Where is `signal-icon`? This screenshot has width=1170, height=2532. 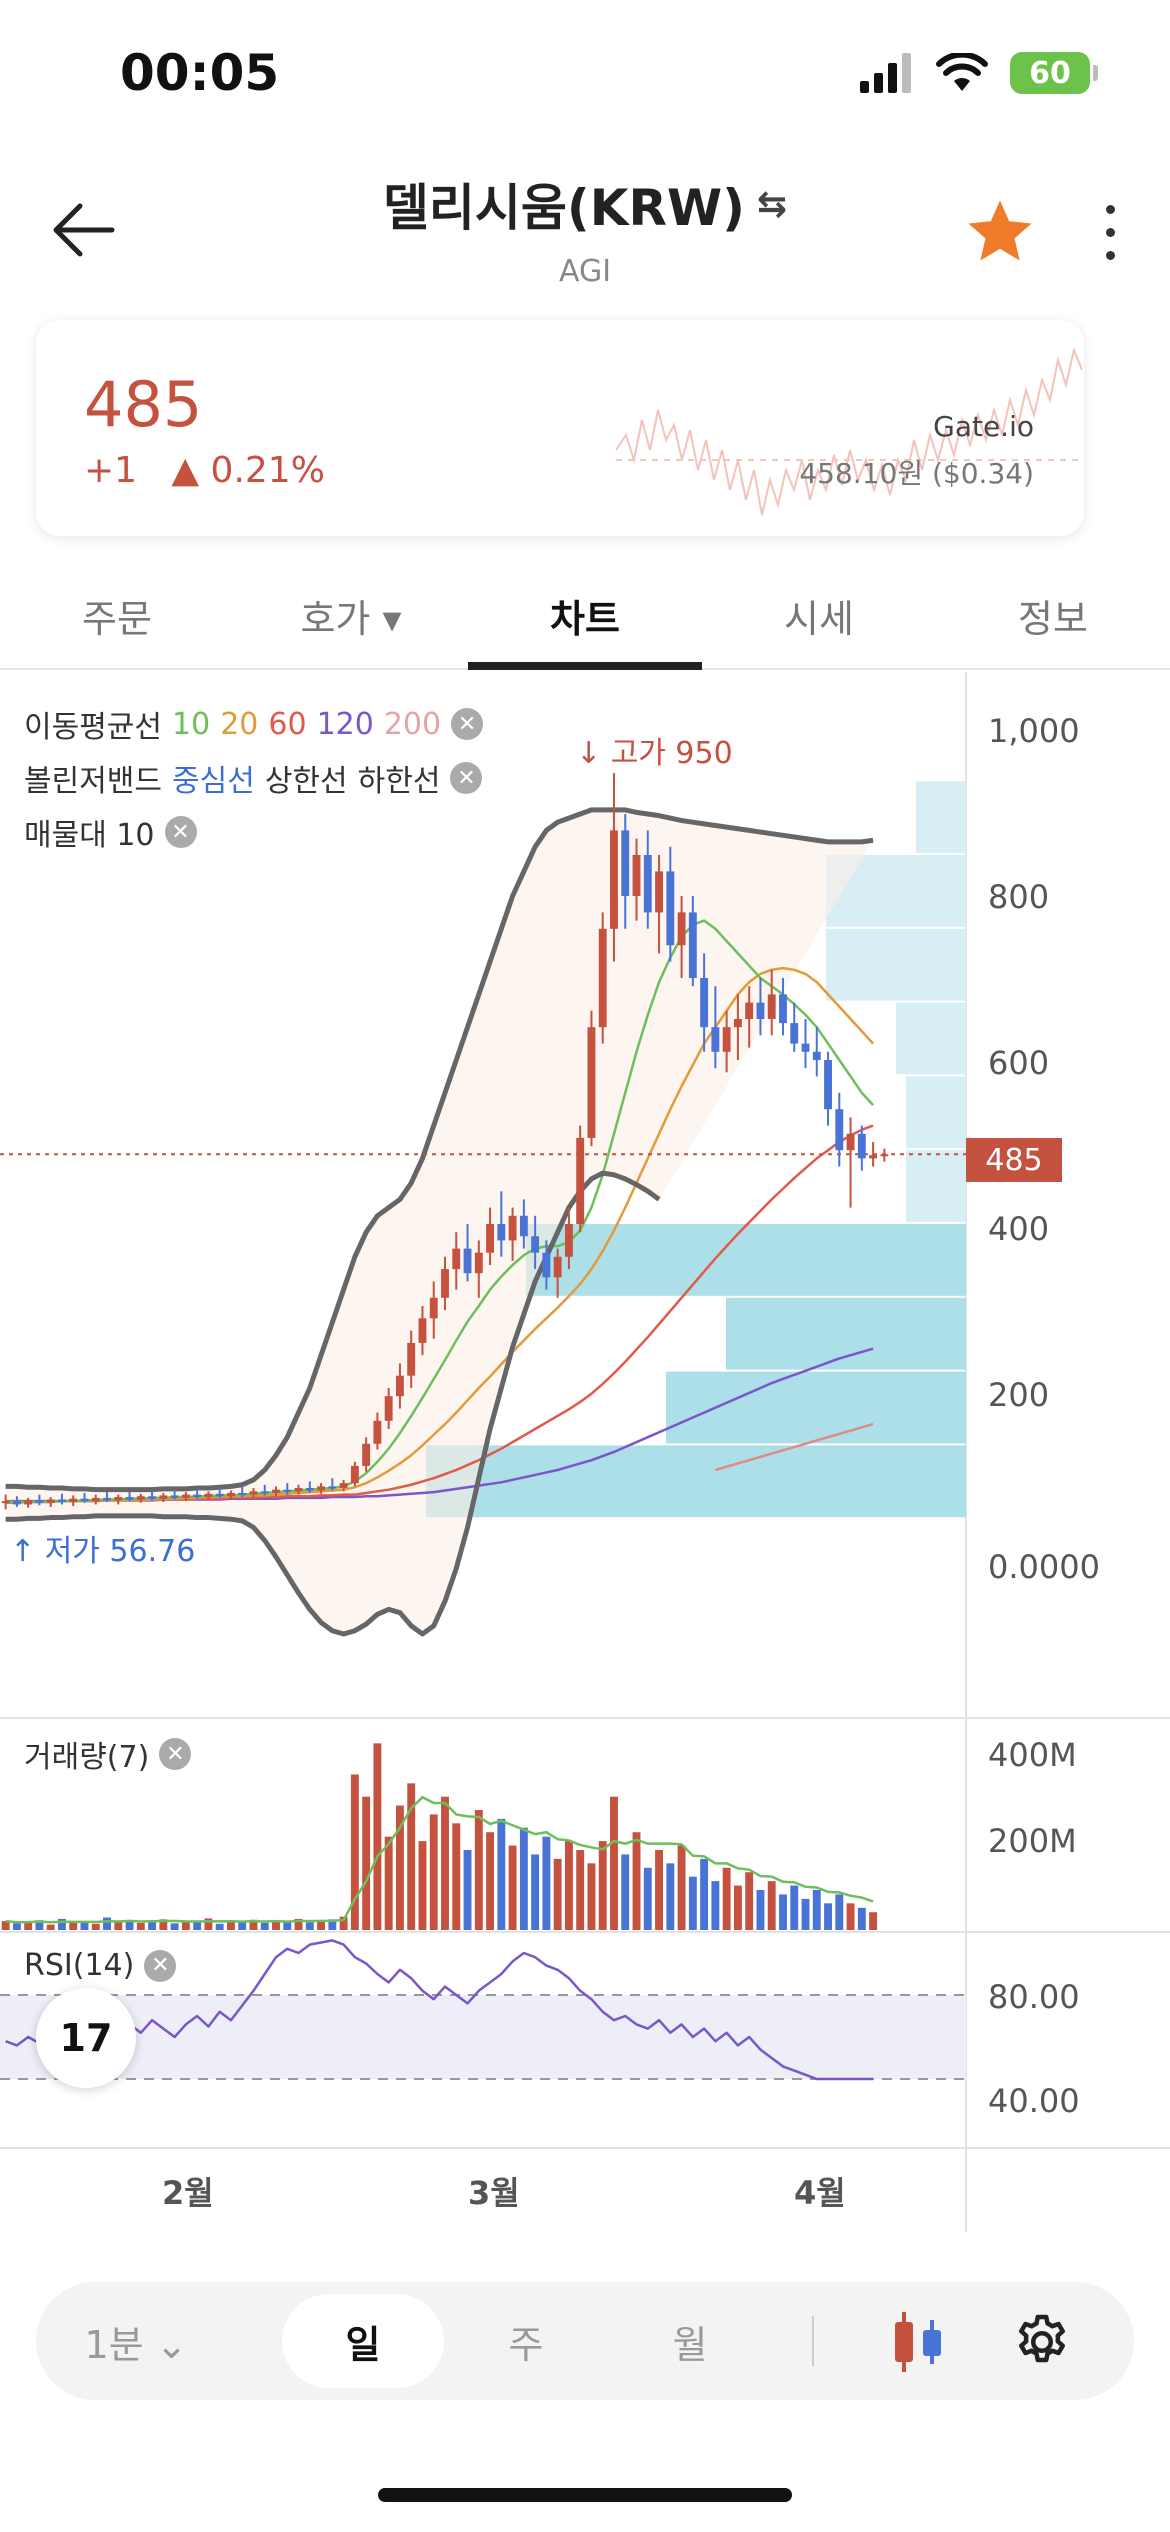
signal-icon is located at coordinates (885, 73).